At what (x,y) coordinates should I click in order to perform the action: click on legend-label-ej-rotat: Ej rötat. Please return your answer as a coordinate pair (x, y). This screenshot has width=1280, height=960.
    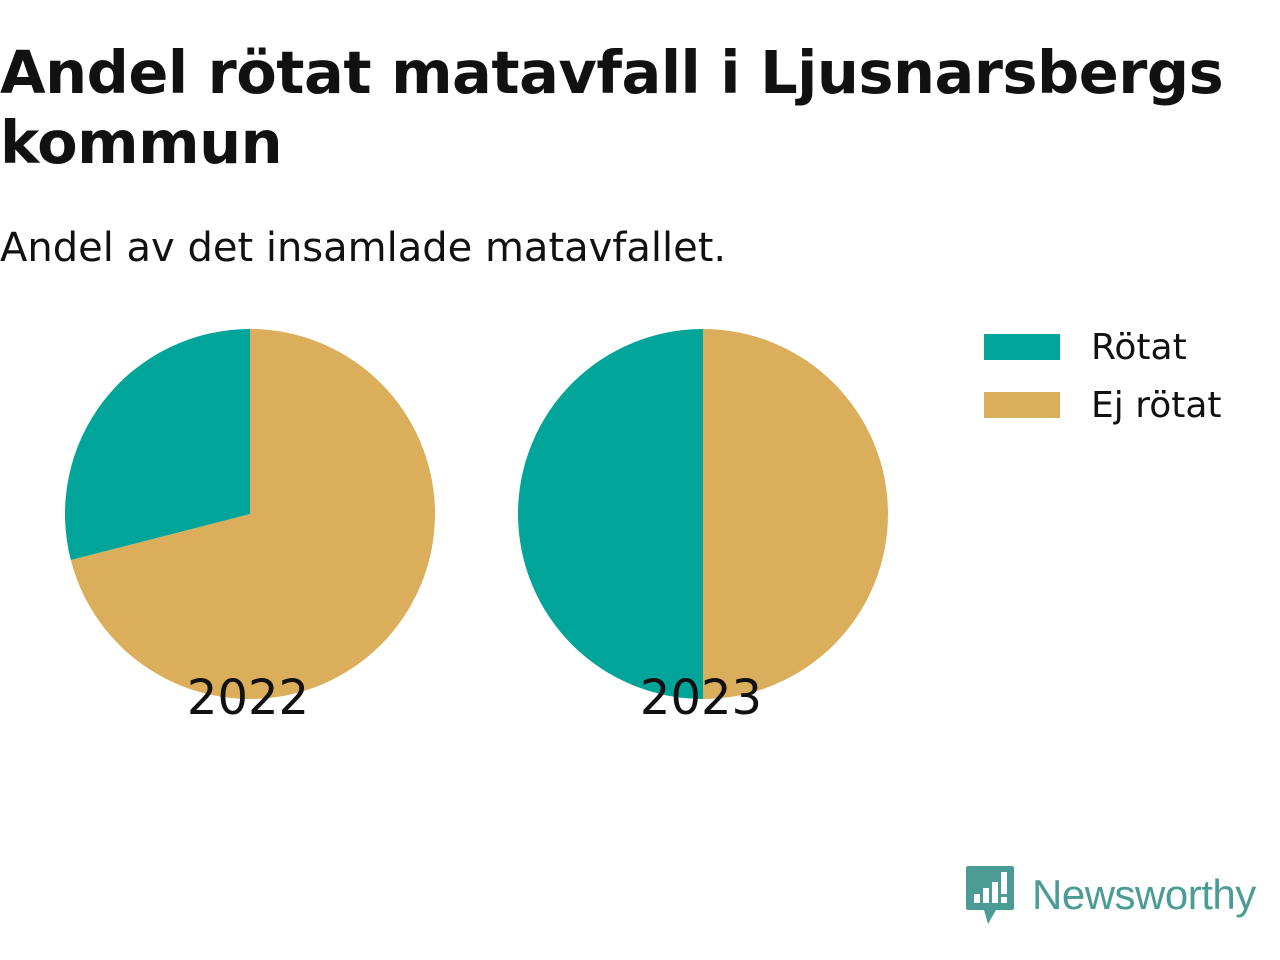
    Looking at the image, I should click on (1156, 405).